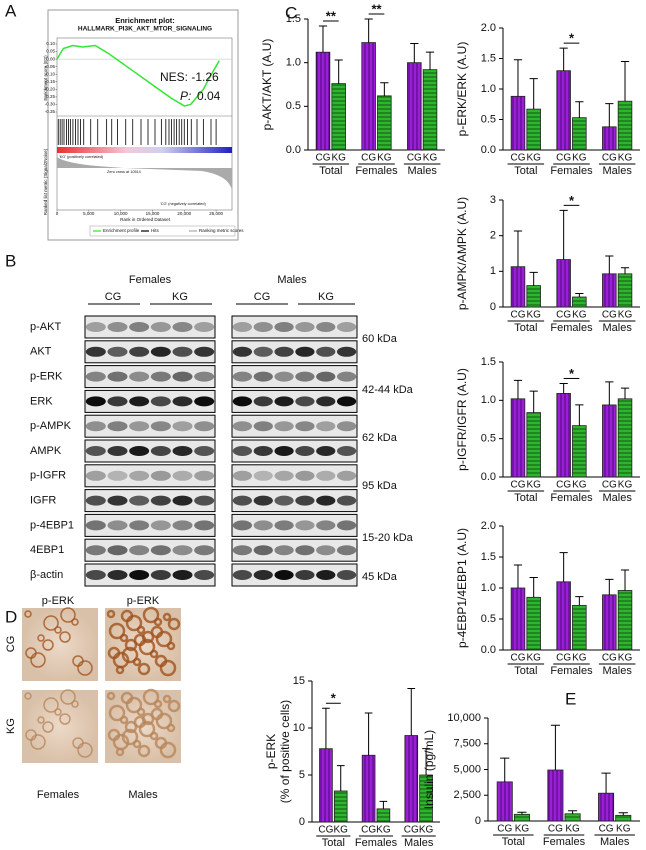  I want to click on y-tick-label: 1.0, so click(293, 63).